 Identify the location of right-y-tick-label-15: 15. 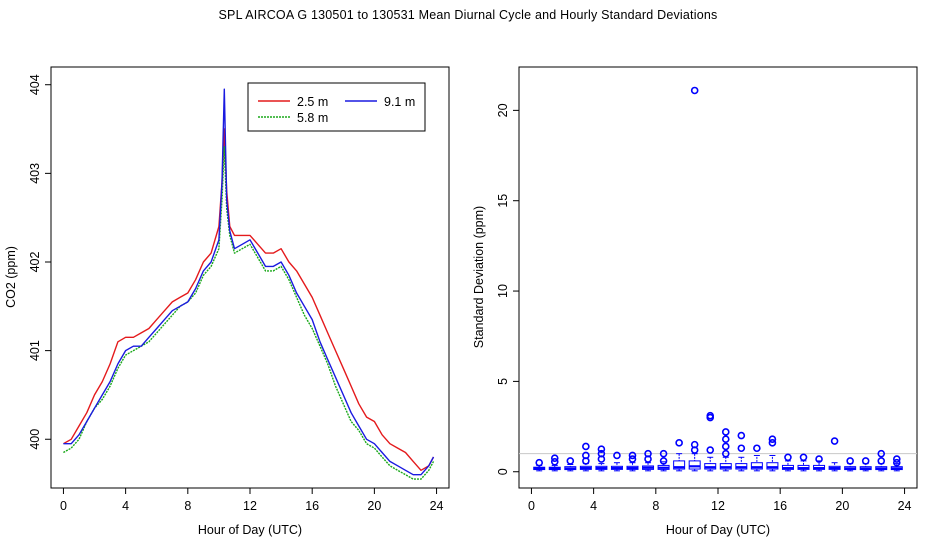
(503, 201).